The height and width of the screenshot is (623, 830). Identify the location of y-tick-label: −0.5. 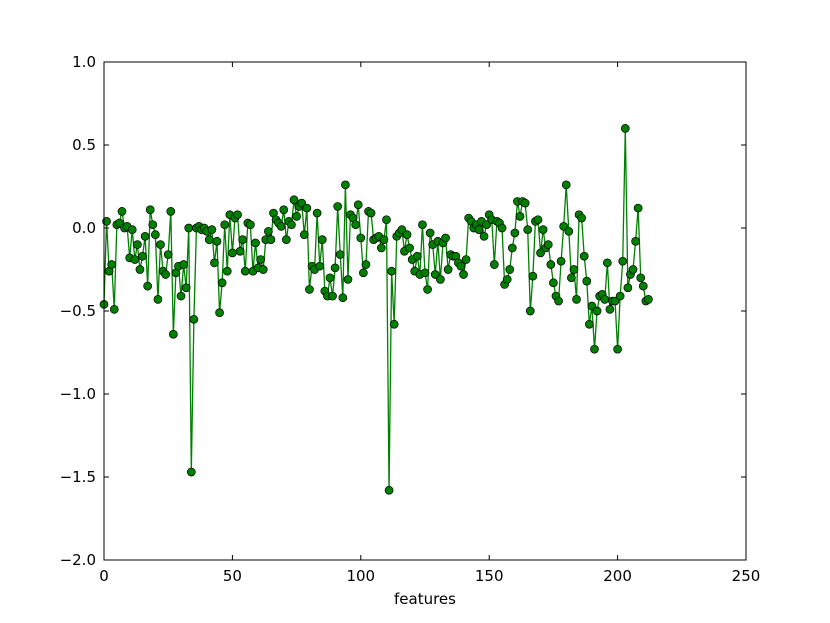
(78, 311).